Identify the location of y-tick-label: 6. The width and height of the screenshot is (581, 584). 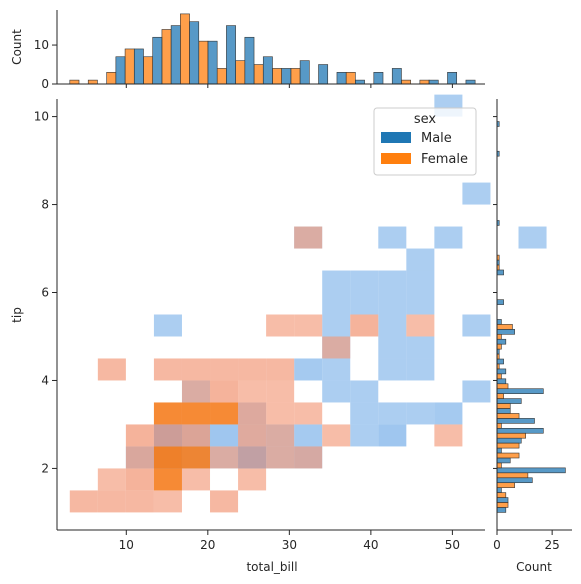
(45, 293).